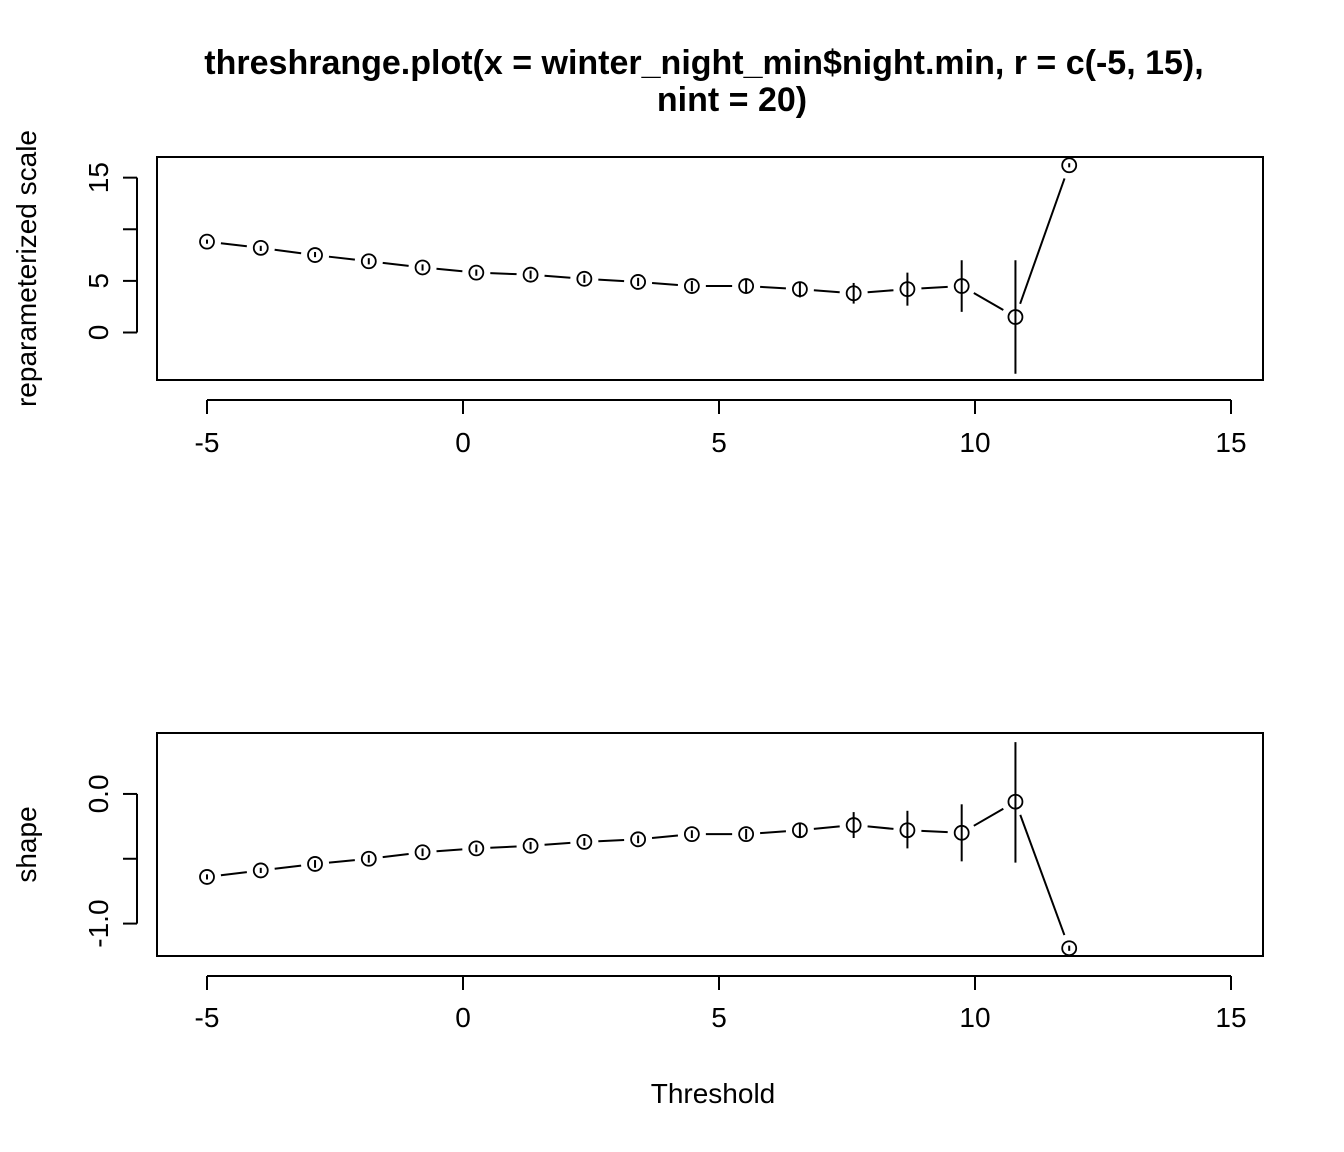 The image size is (1344, 1152). I want to click on y-tick-label: 0, so click(98, 333).